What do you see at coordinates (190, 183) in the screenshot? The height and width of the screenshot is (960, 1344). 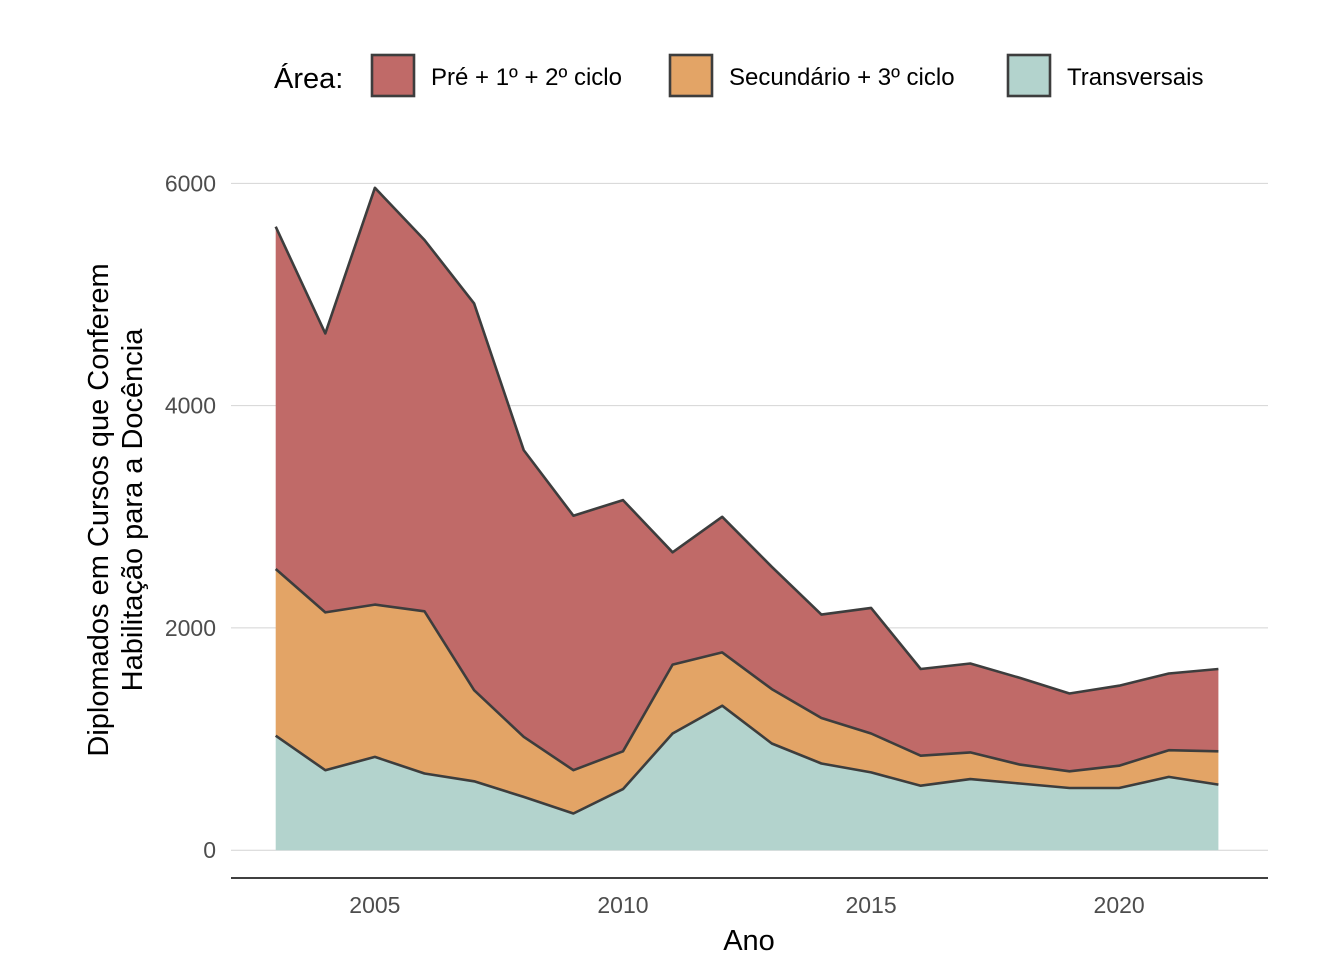 I see `y-tick-label-6000: 6000` at bounding box center [190, 183].